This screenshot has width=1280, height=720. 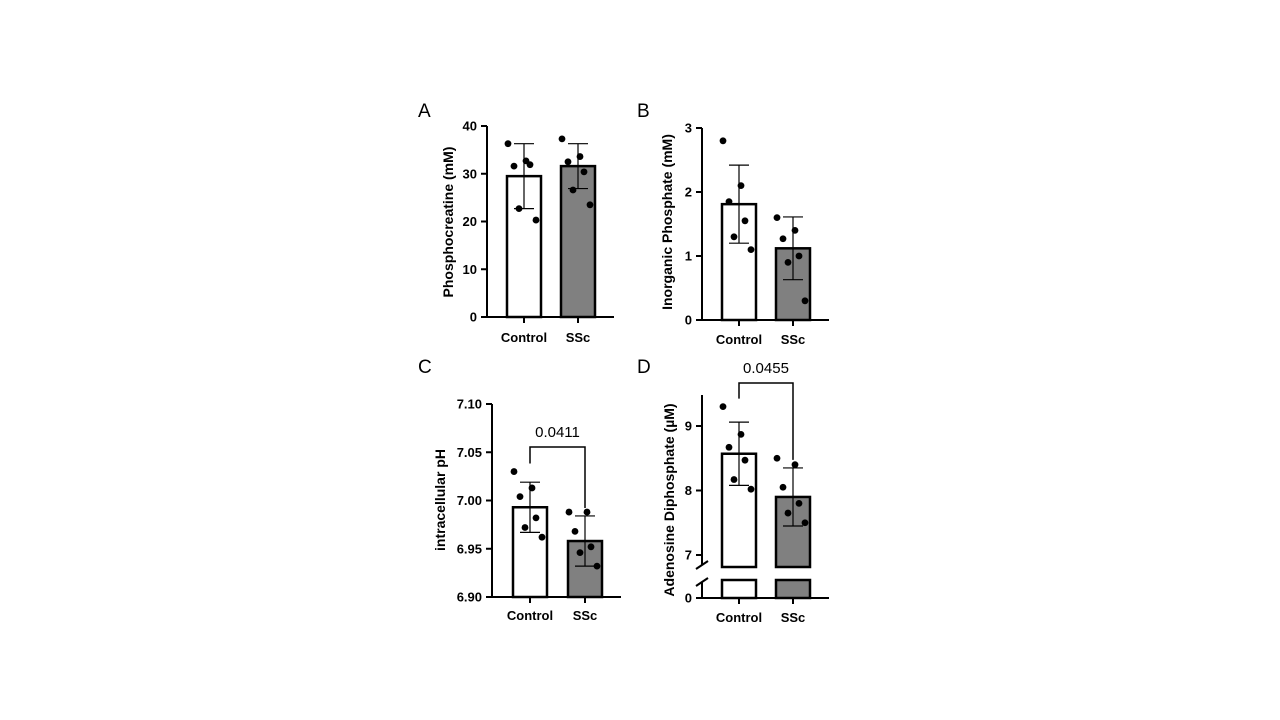 I want to click on panel-label: C, so click(x=425, y=367).